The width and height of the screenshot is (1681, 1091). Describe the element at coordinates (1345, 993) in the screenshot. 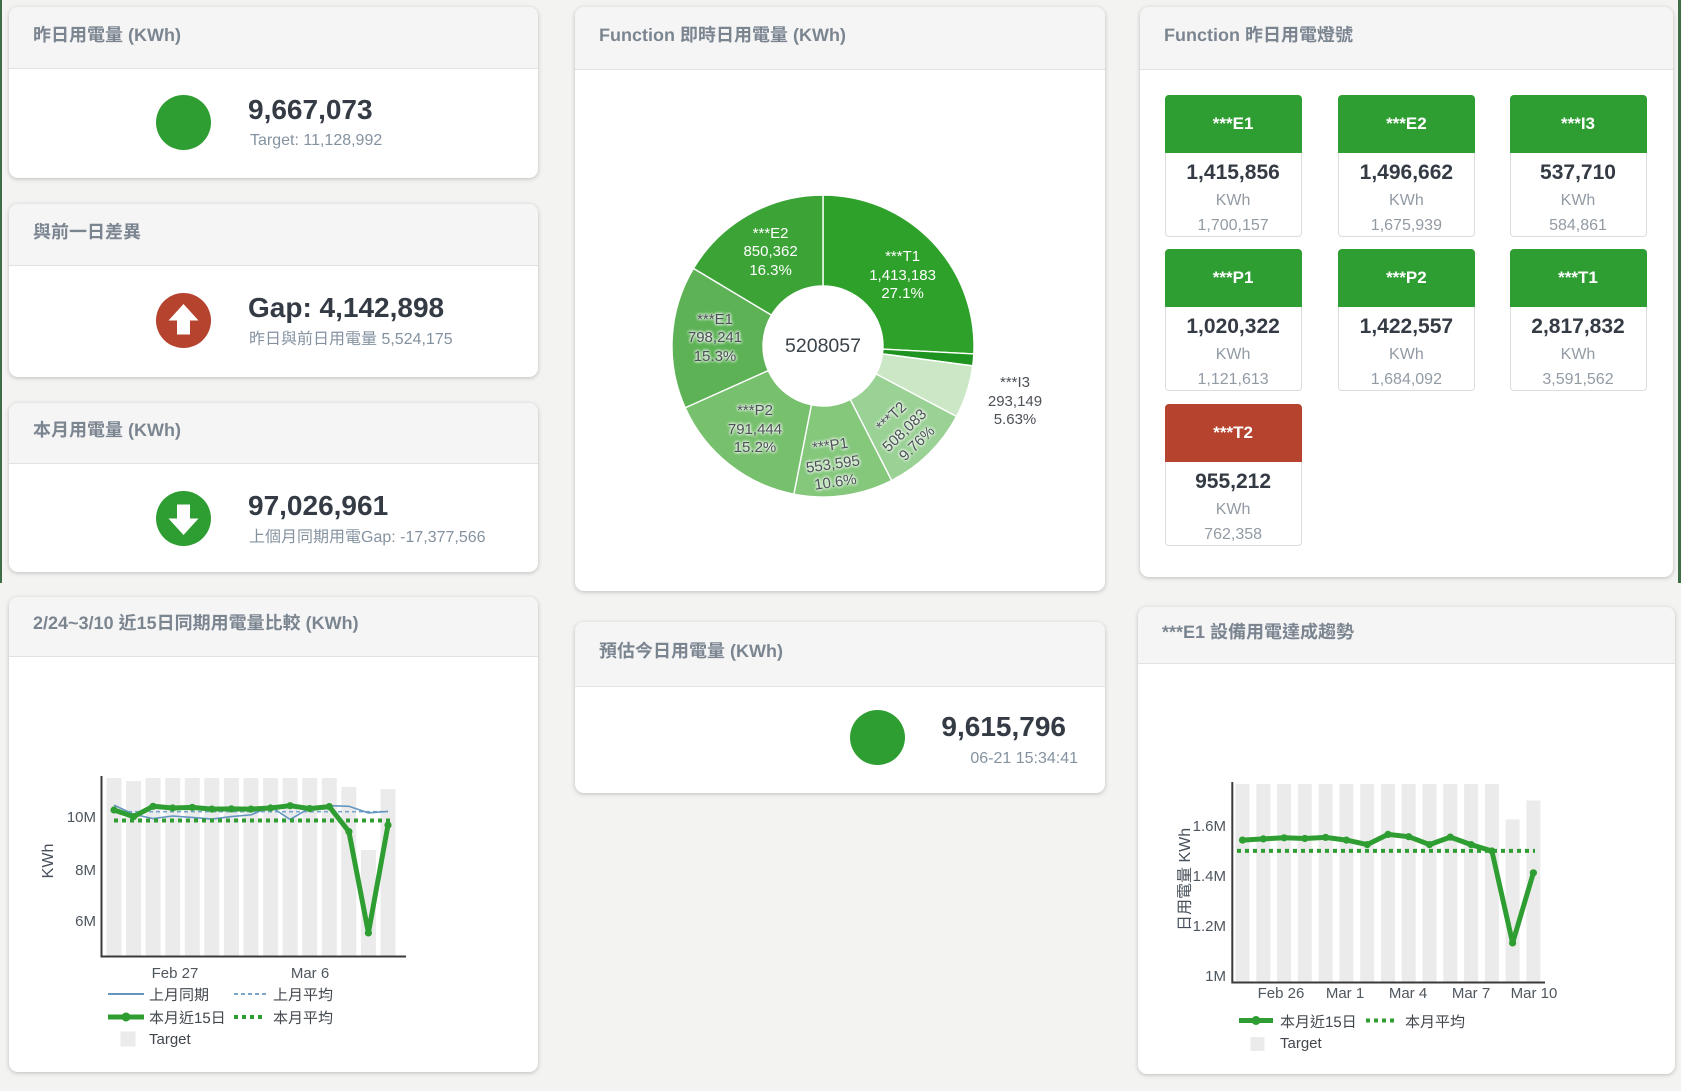

I see `svg-text: Mar 1` at that location.